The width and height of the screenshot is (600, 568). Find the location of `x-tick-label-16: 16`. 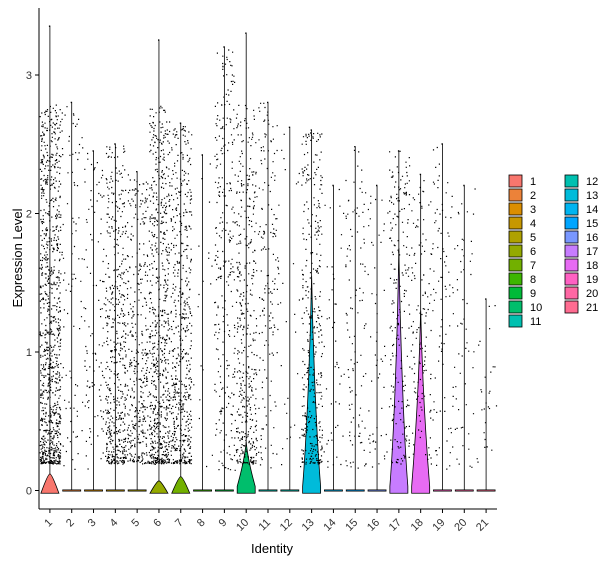

x-tick-label-16: 16 is located at coordinates (373, 525).